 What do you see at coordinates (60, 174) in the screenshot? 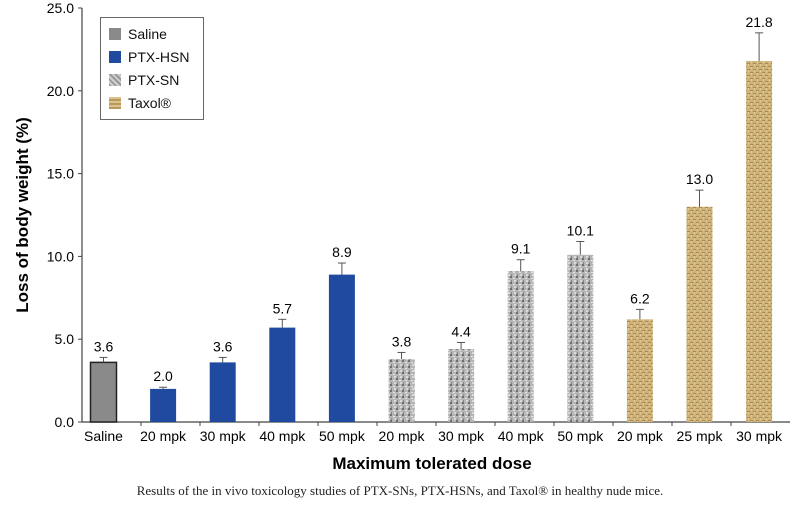
I see `y-tick-label: 15.0` at bounding box center [60, 174].